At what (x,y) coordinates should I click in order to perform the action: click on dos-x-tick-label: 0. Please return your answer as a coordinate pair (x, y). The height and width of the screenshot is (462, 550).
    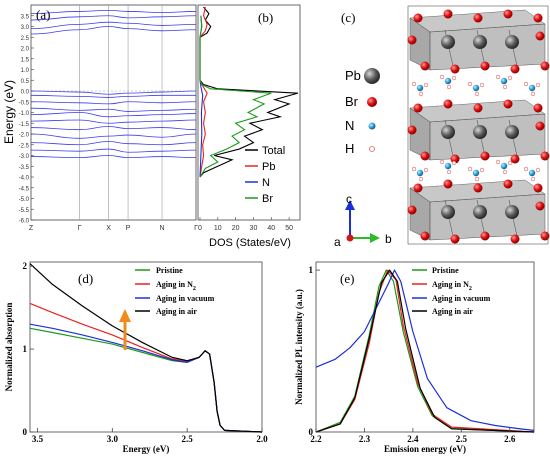
    Looking at the image, I should click on (200, 228).